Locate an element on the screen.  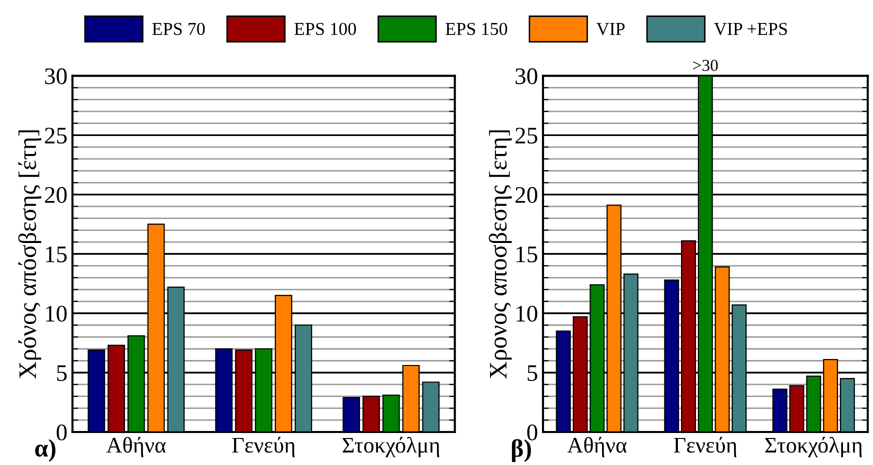
legend-label: EPS 70 is located at coordinates (178, 29).